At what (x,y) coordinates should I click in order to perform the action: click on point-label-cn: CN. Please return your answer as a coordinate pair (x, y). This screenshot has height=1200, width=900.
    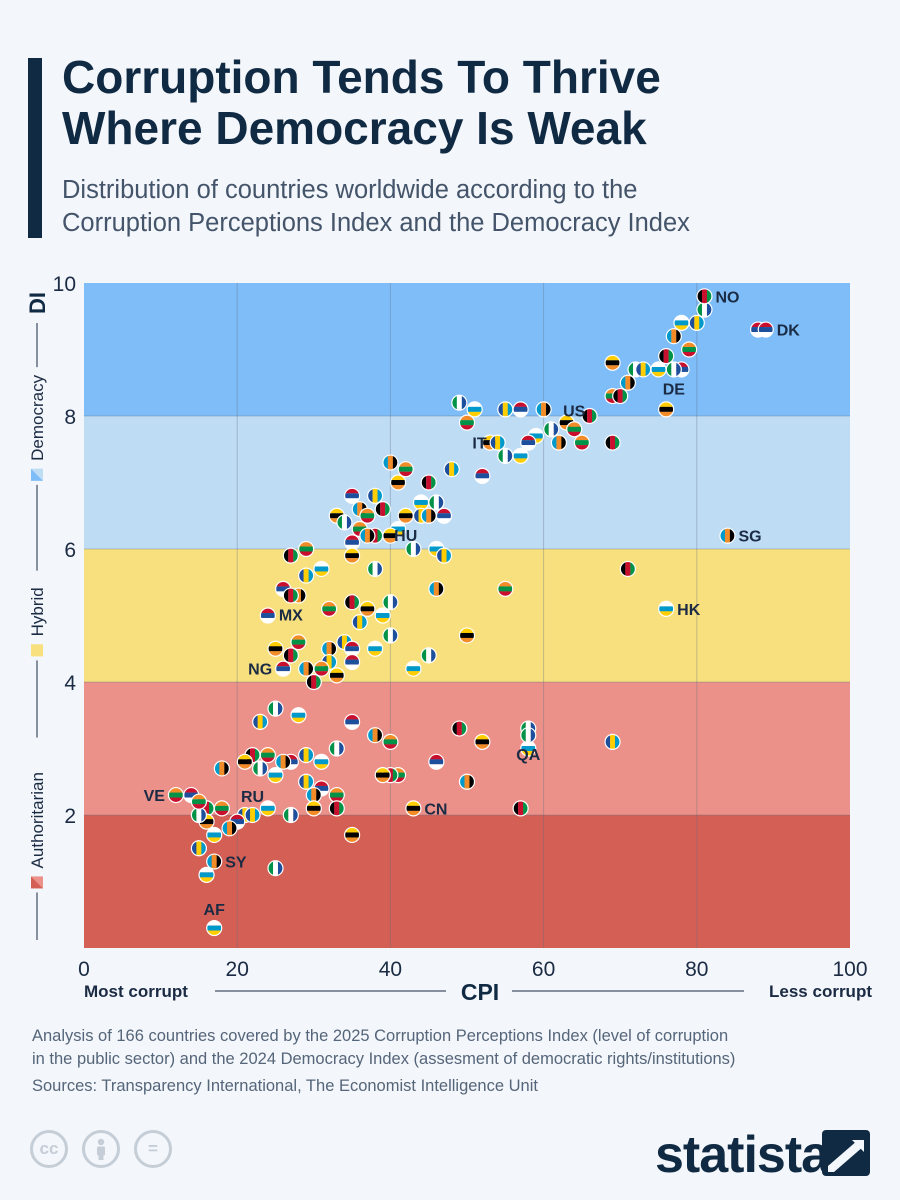
    Looking at the image, I should click on (435, 809).